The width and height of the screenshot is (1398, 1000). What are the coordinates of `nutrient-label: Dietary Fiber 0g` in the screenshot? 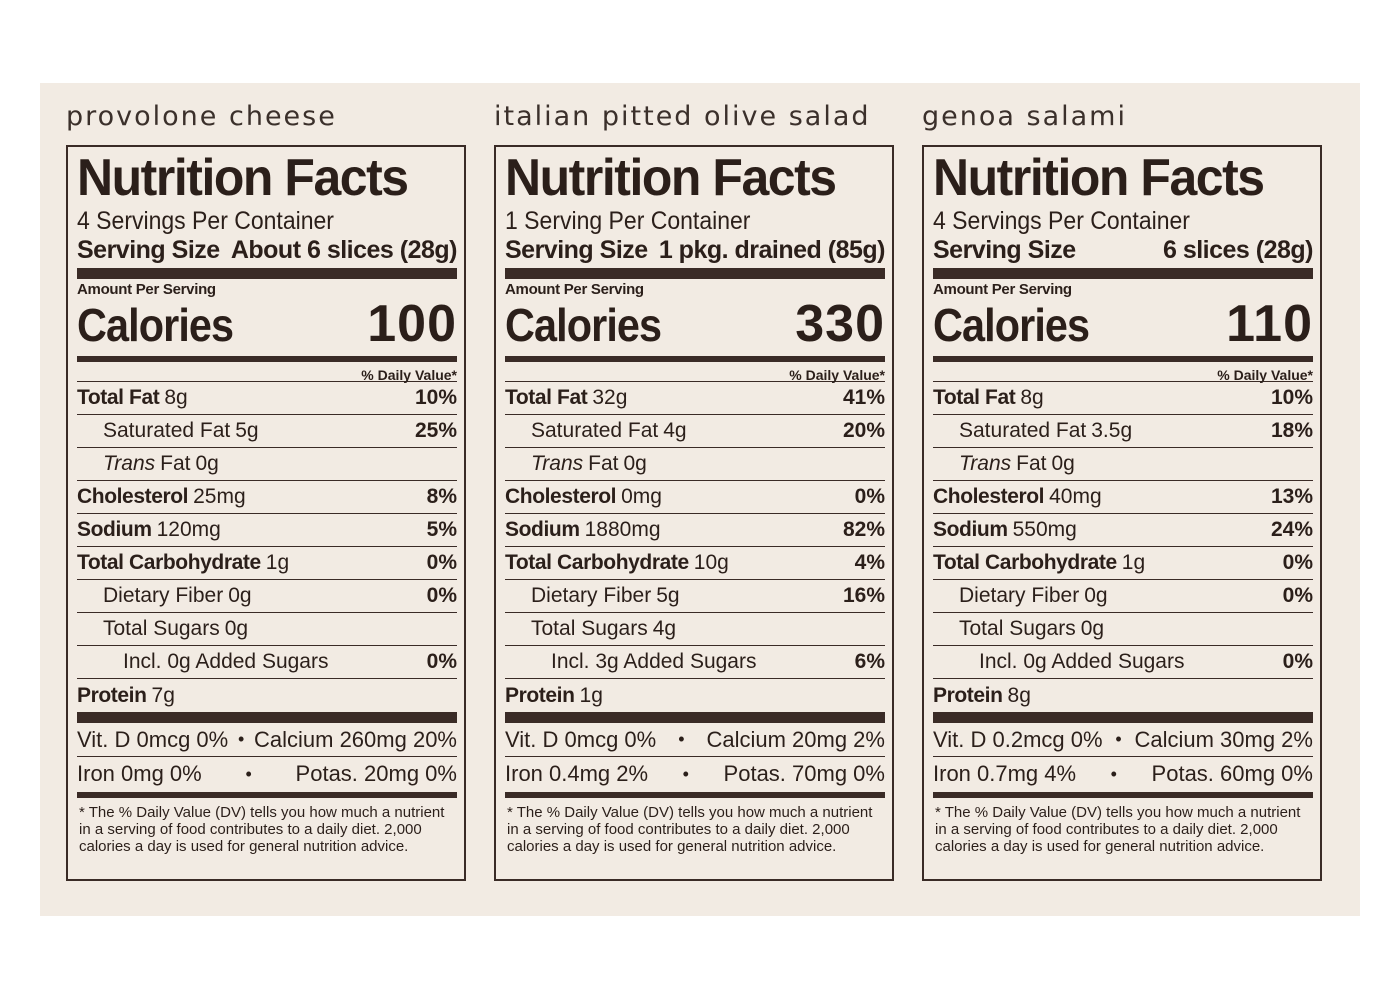 It's located at (1020, 596).